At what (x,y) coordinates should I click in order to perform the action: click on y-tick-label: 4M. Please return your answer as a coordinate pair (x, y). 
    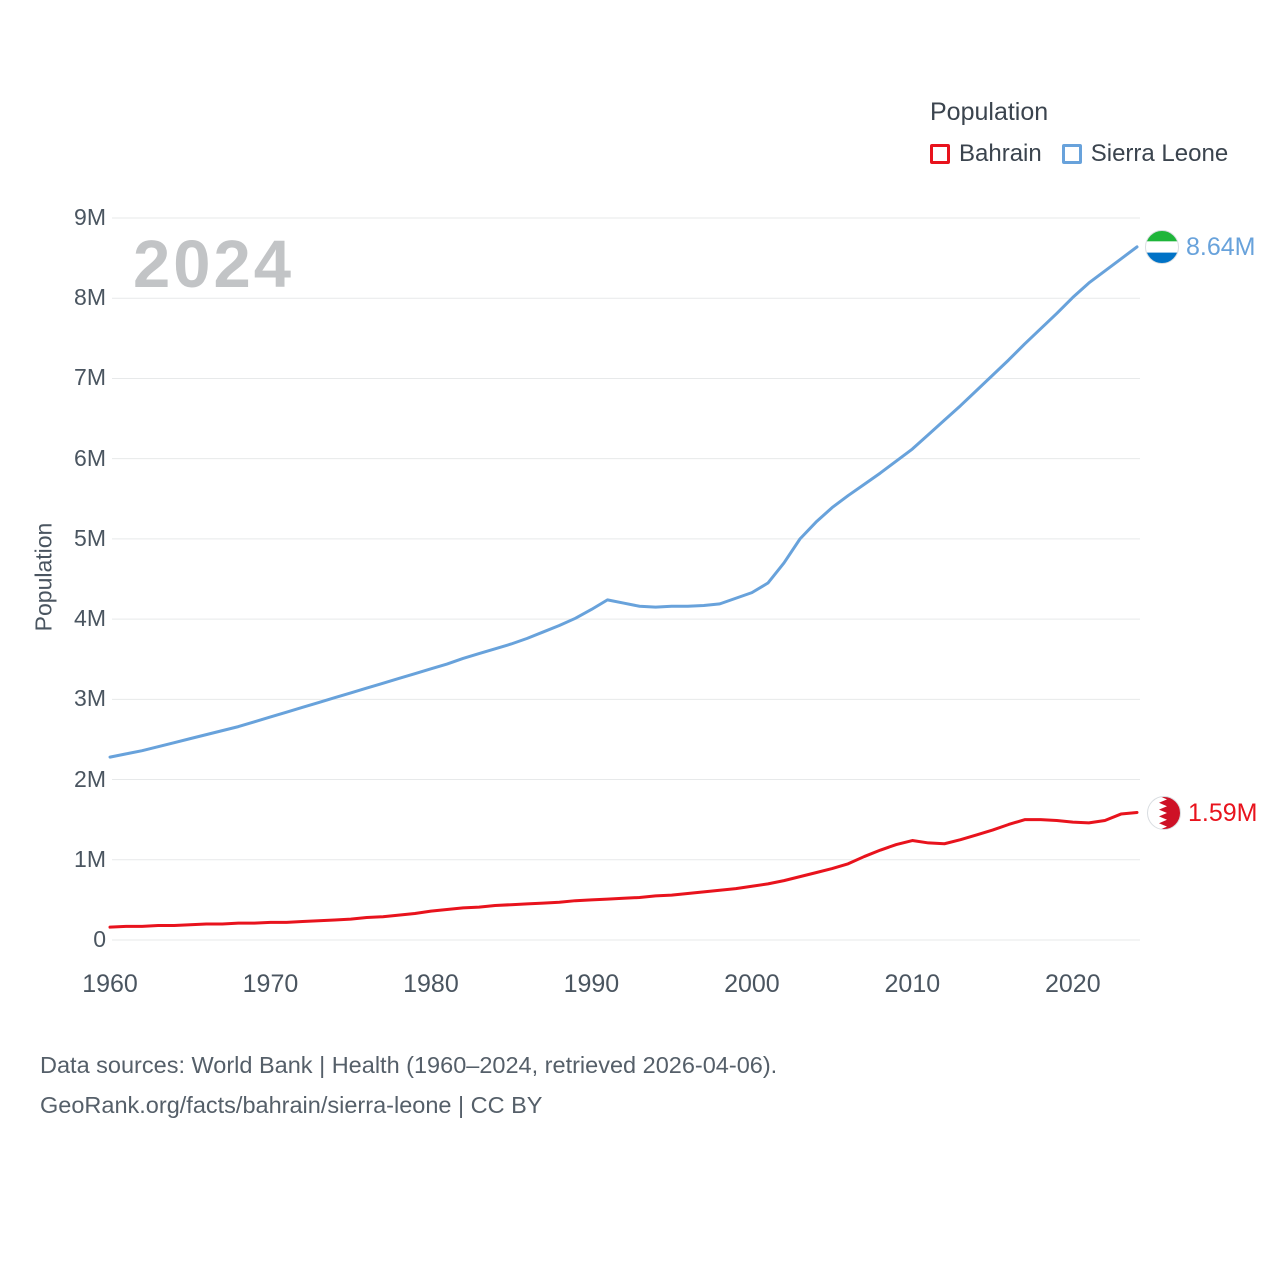
    Looking at the image, I should click on (90, 618).